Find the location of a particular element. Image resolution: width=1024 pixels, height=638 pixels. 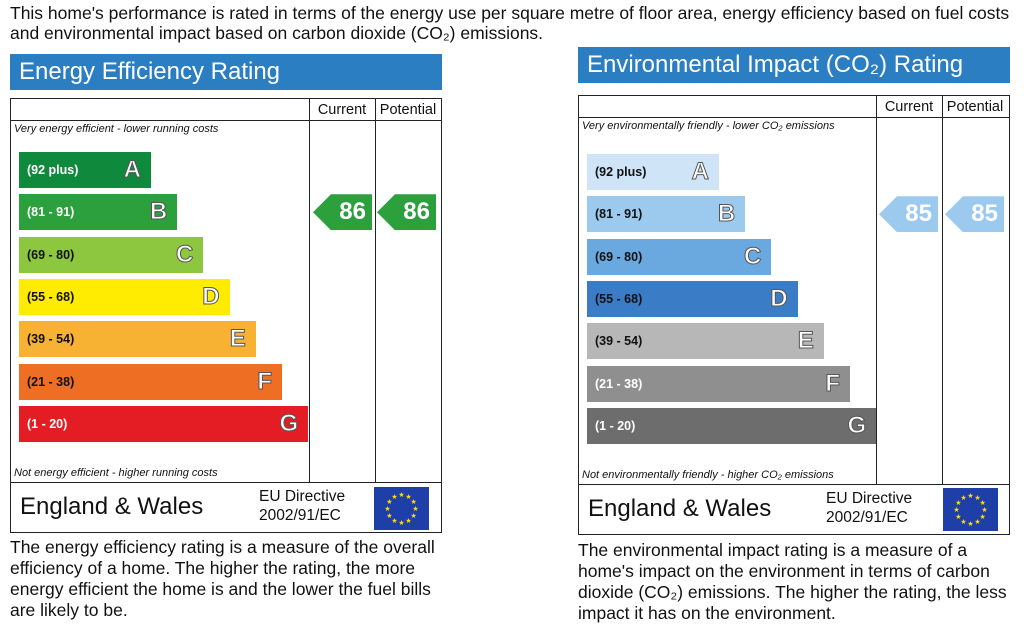

potential-rating-value: 85 is located at coordinates (984, 214).